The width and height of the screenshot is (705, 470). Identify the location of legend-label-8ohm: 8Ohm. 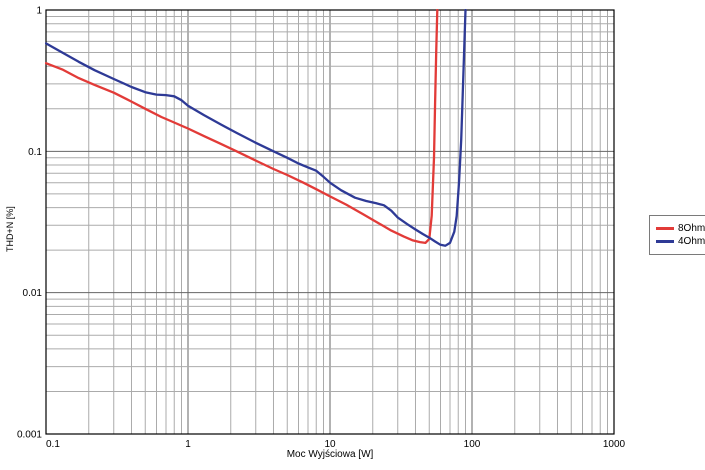
(691, 228).